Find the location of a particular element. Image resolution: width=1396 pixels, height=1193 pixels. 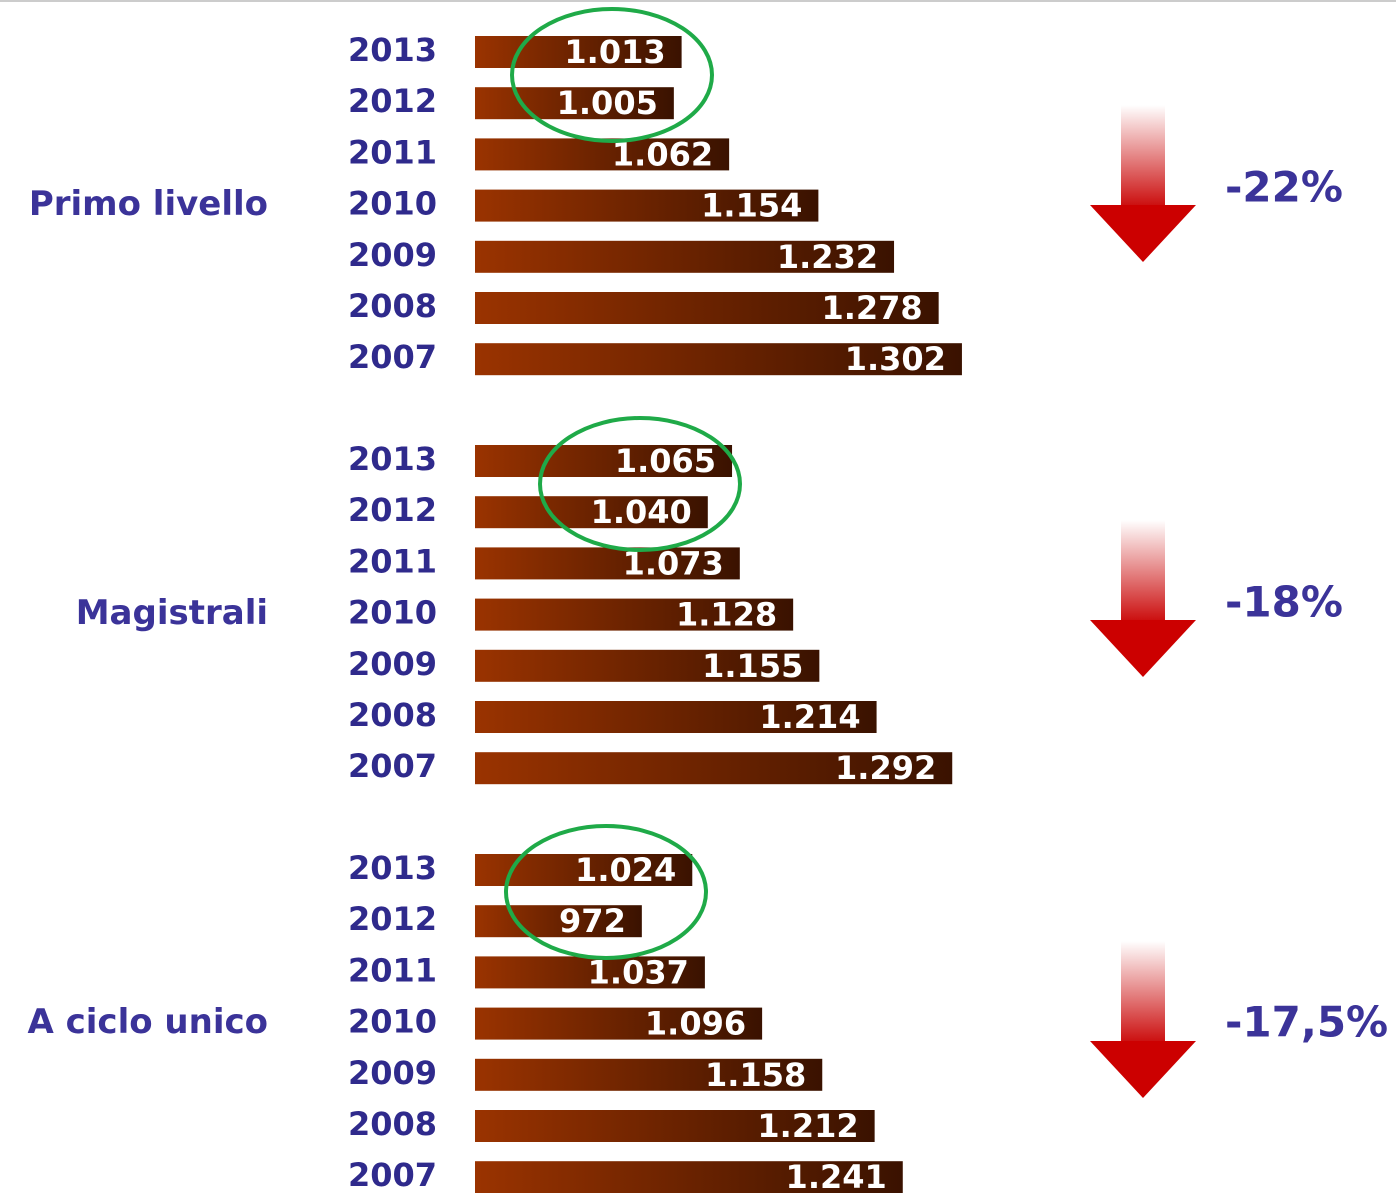

value-label: 1.158 is located at coordinates (755, 1075).